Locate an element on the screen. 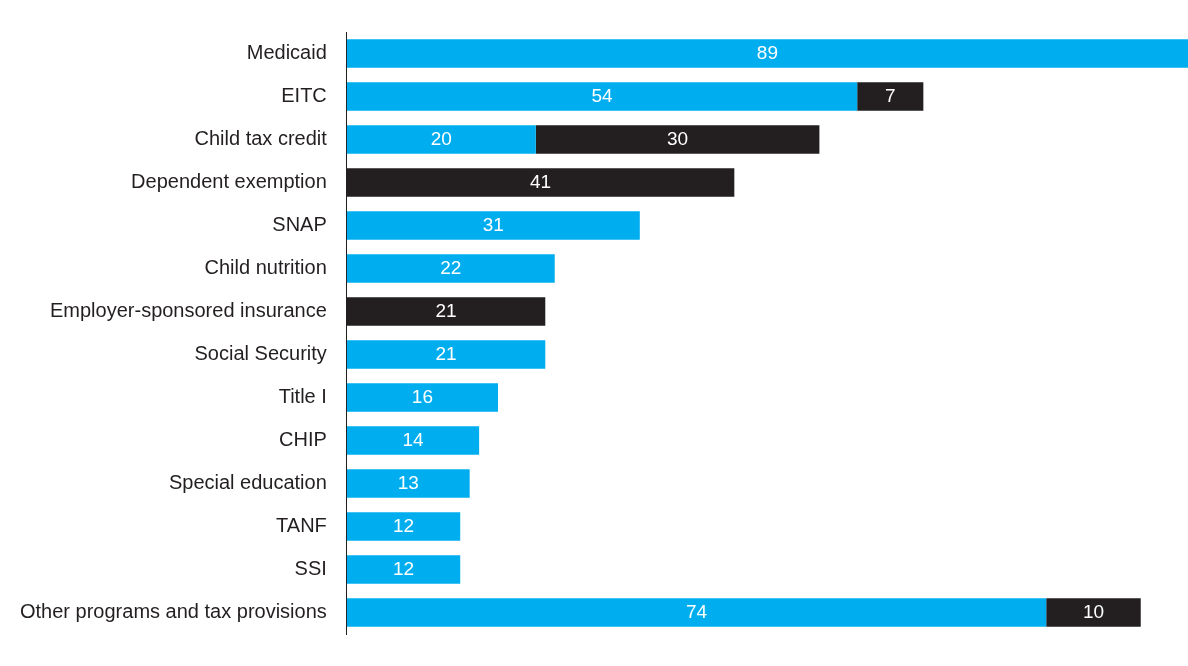  data-label: 13 is located at coordinates (408, 482).